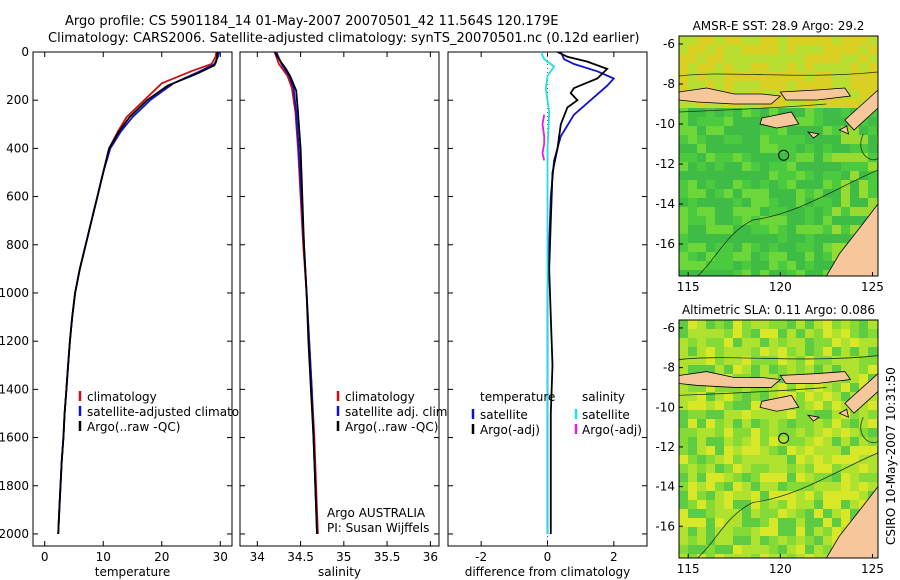 The height and width of the screenshot is (580, 900). I want to click on x-tick-label: 2, so click(614, 557).